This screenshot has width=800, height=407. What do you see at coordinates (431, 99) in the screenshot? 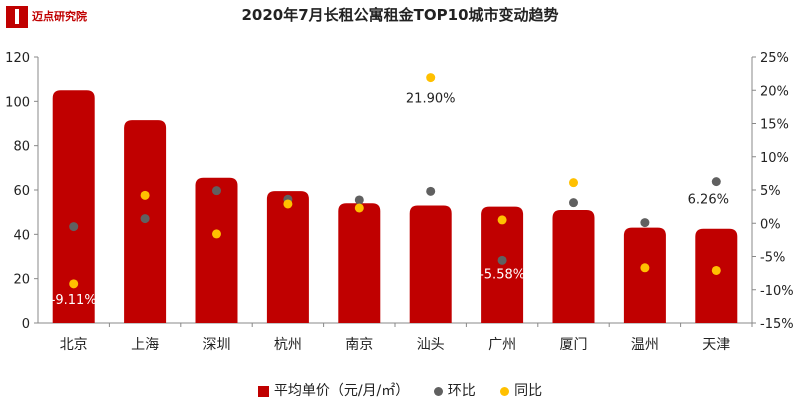
I see `data-label: 21.90%` at bounding box center [431, 99].